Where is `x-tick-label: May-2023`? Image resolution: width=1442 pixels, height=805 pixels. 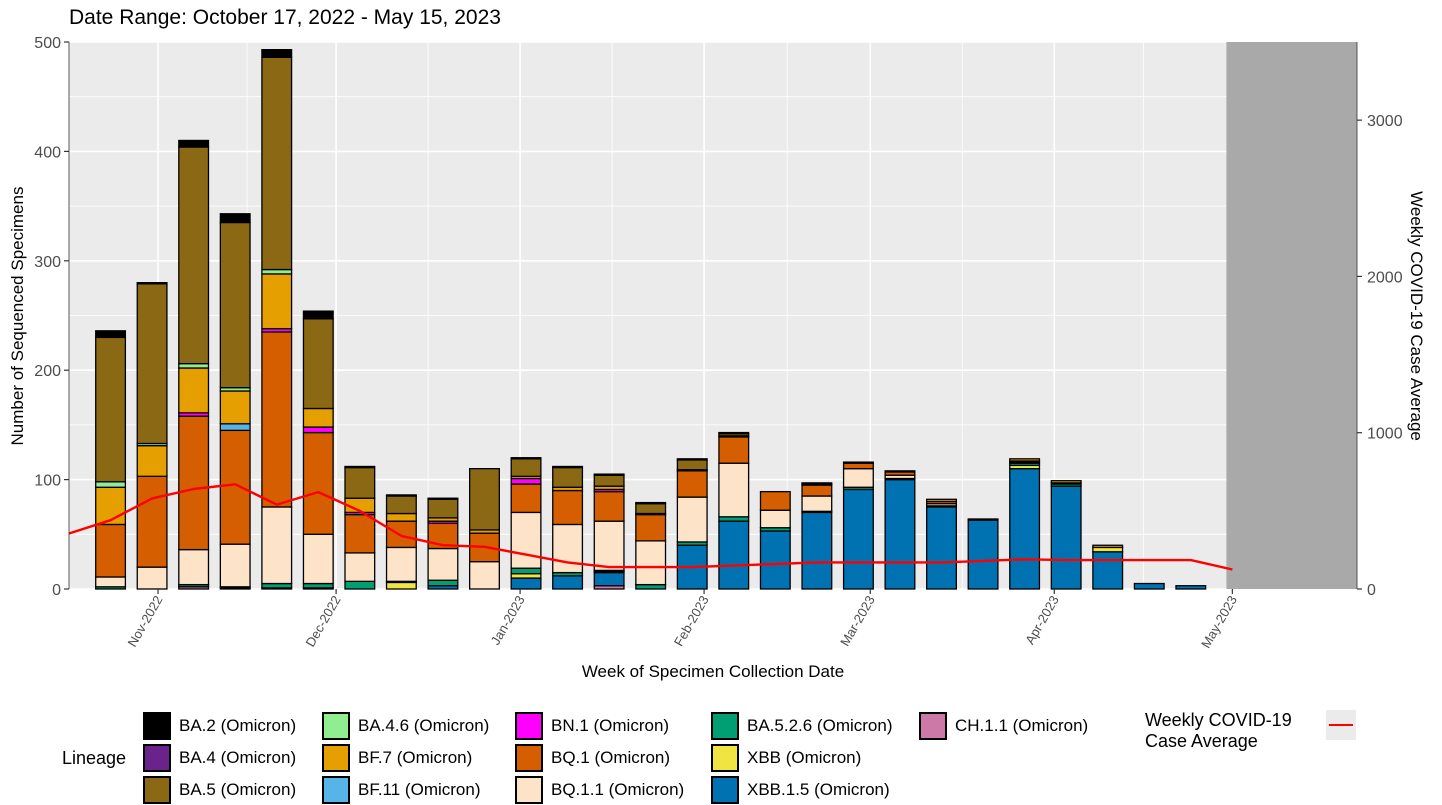 x-tick-label: May-2023 is located at coordinates (1219, 622).